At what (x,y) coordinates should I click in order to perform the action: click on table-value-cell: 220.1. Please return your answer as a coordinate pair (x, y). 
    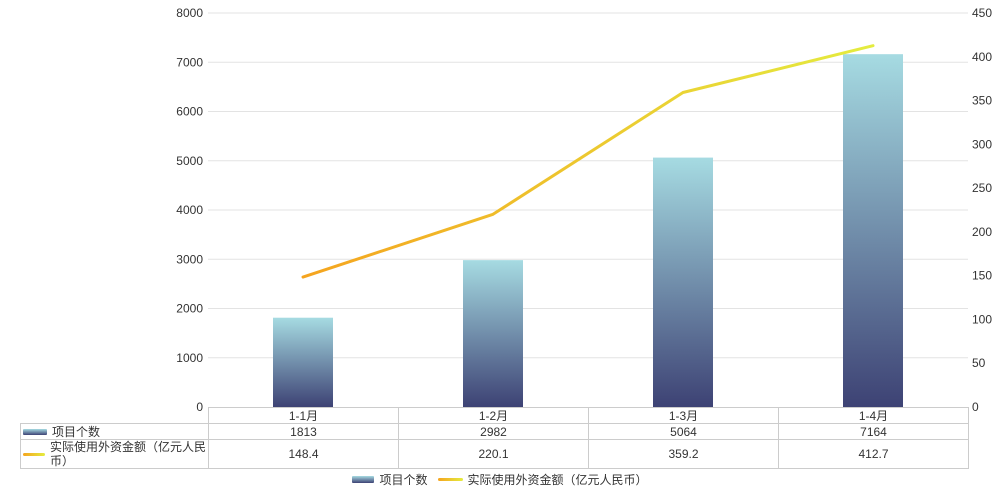
    Looking at the image, I should click on (493, 454).